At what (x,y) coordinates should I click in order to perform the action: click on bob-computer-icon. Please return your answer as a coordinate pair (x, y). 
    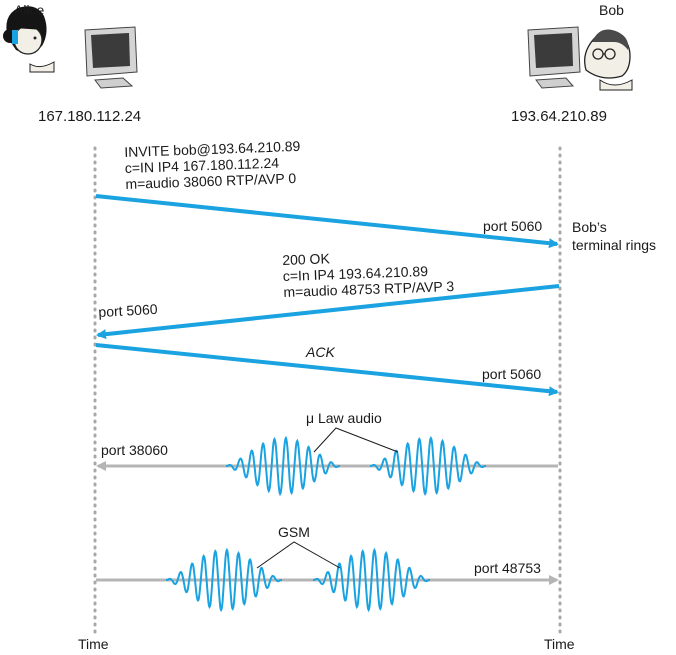
    Looking at the image, I should click on (554, 57).